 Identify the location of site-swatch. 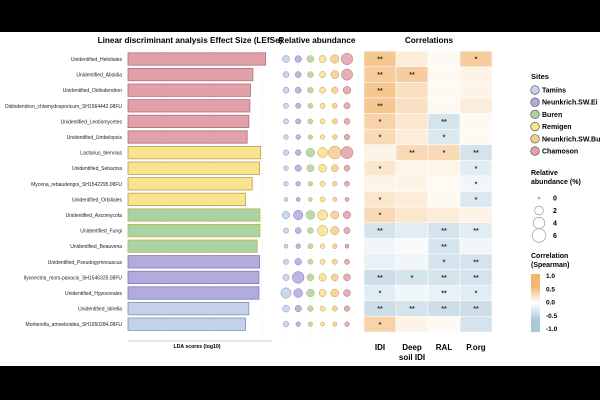
(535, 90).